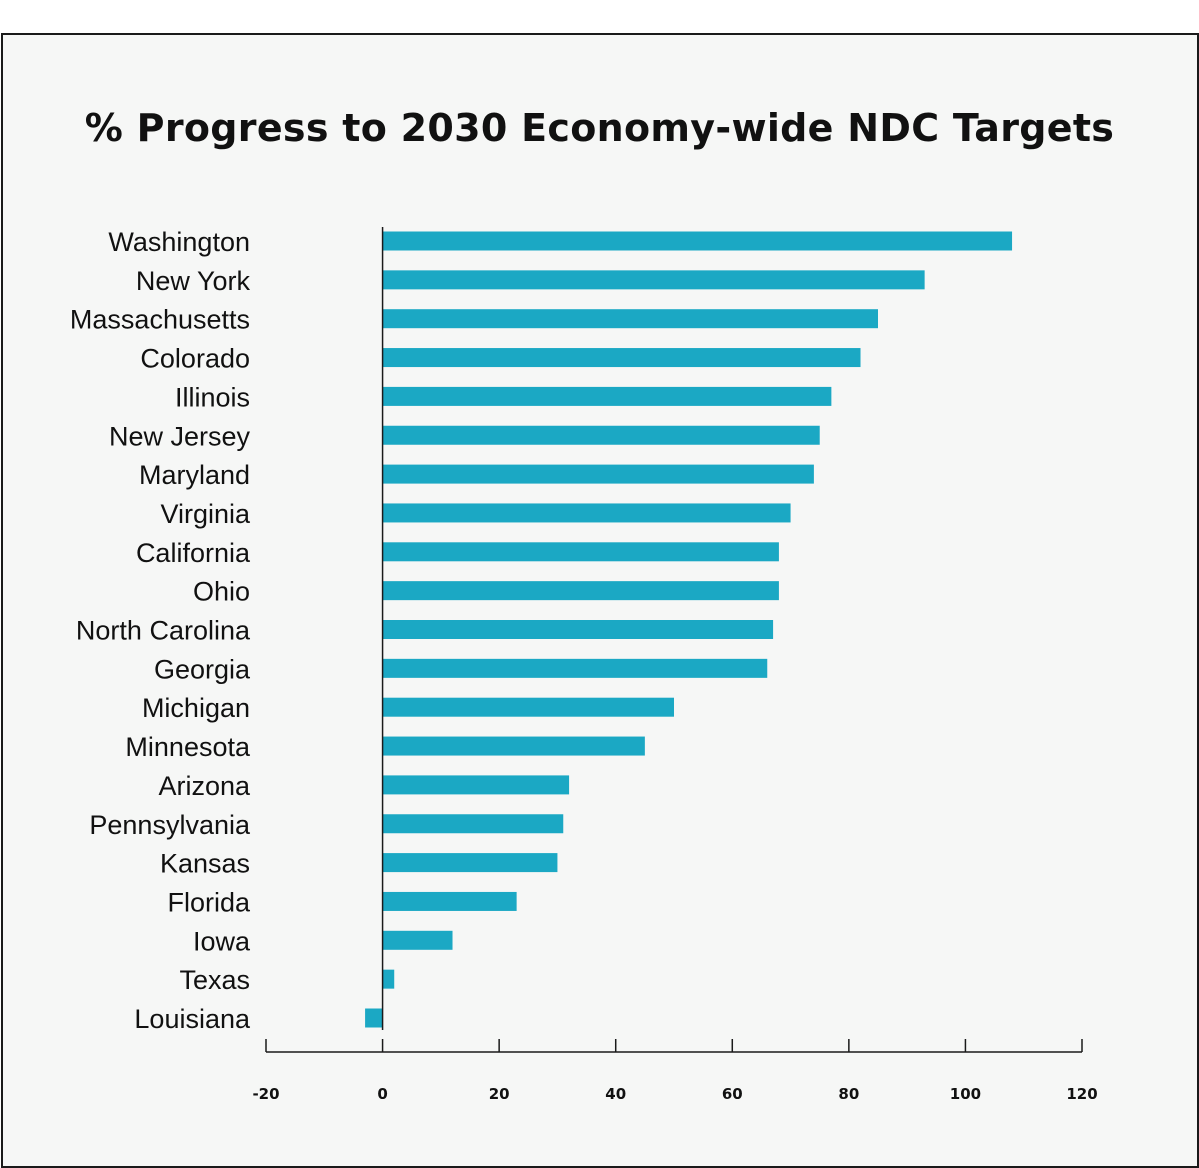  Describe the element at coordinates (580, 552) in the screenshot. I see `bar-california` at that location.